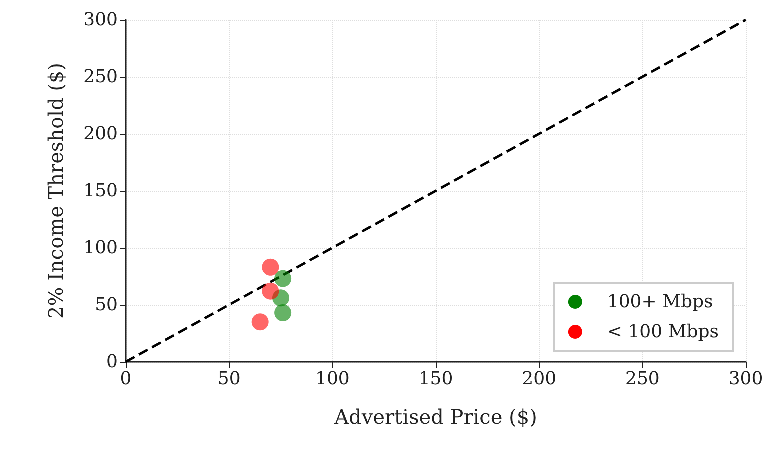 The height and width of the screenshot is (451, 773). What do you see at coordinates (101, 20) in the screenshot?
I see `y-tick-label: 300` at bounding box center [101, 20].